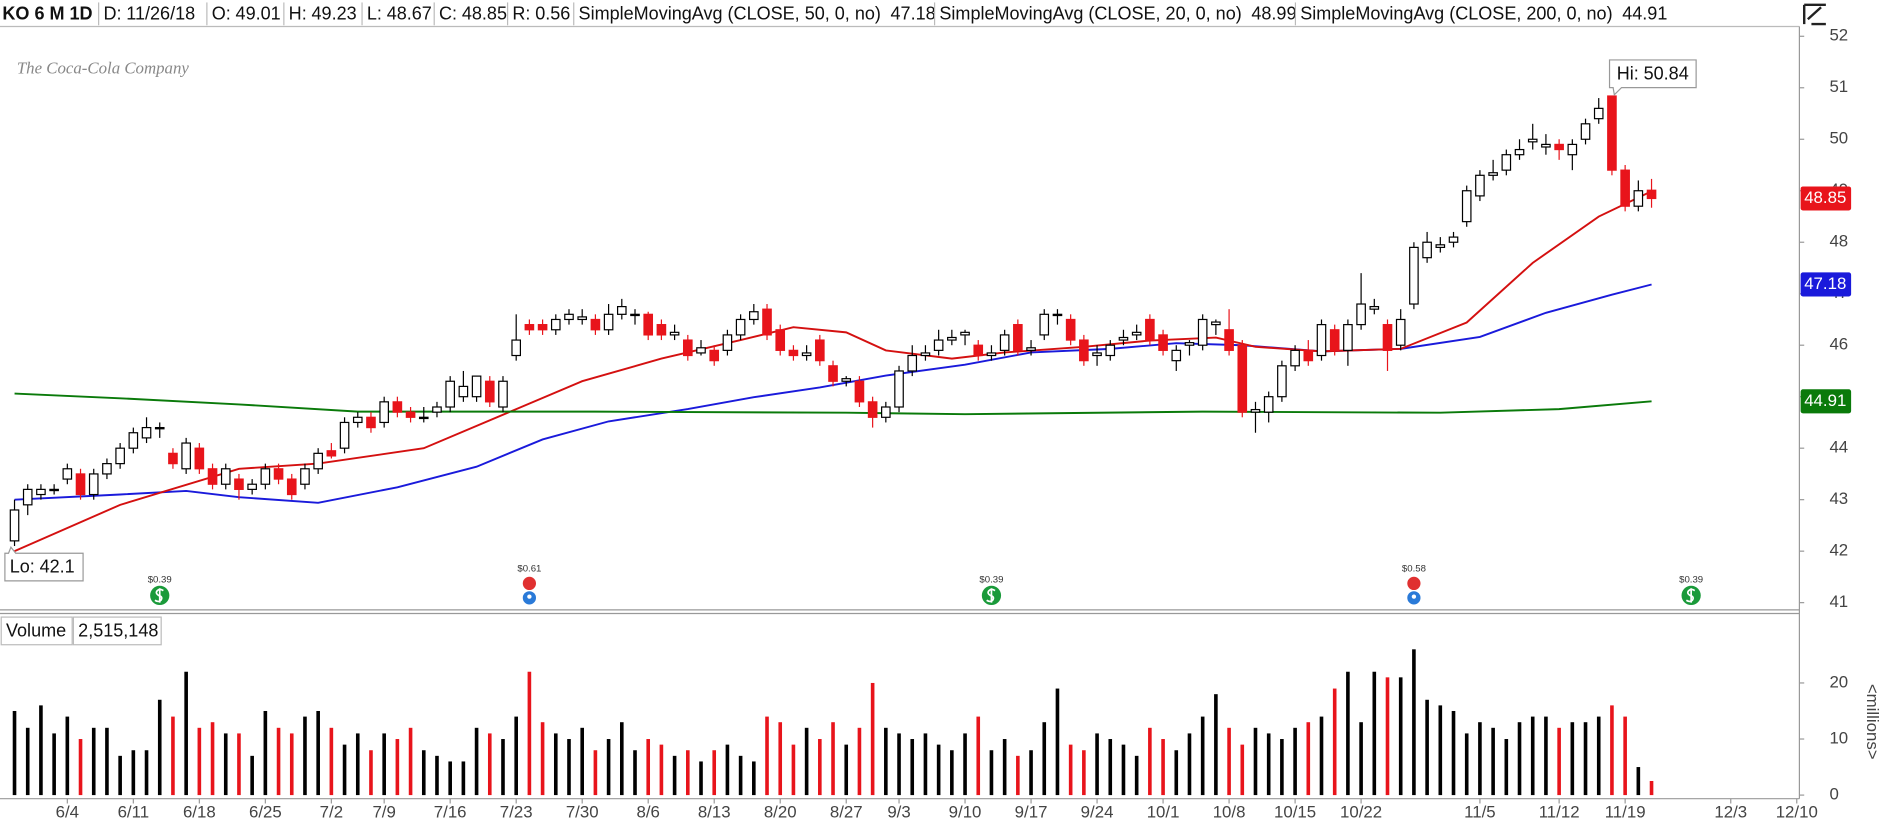  What do you see at coordinates (1031, 812) in the screenshot?
I see `x-tick-label: 9/17` at bounding box center [1031, 812].